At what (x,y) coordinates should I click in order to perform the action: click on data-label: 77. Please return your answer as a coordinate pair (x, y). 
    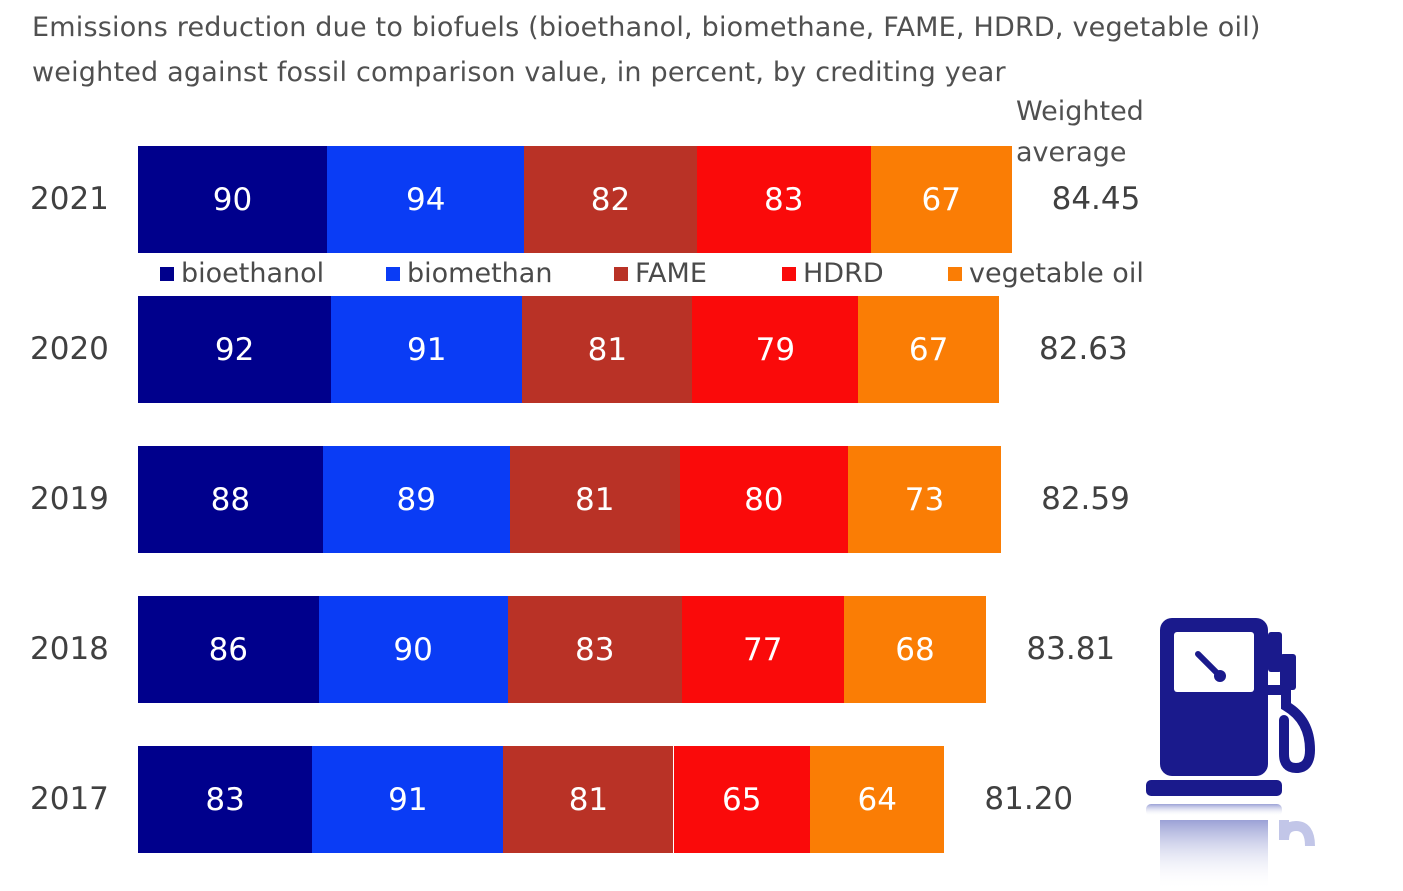
    Looking at the image, I should click on (763, 649).